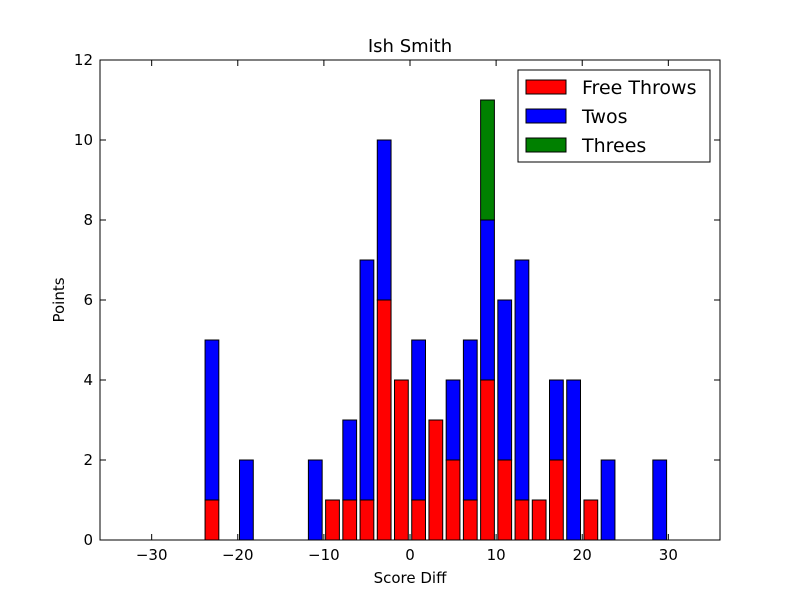  I want to click on legend-swatch-free-throws, so click(546, 87).